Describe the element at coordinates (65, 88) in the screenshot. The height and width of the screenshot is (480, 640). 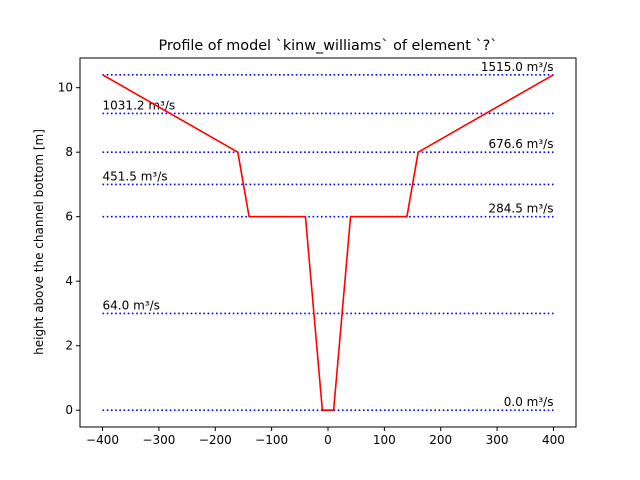
I see `y-tick-label: 10` at that location.